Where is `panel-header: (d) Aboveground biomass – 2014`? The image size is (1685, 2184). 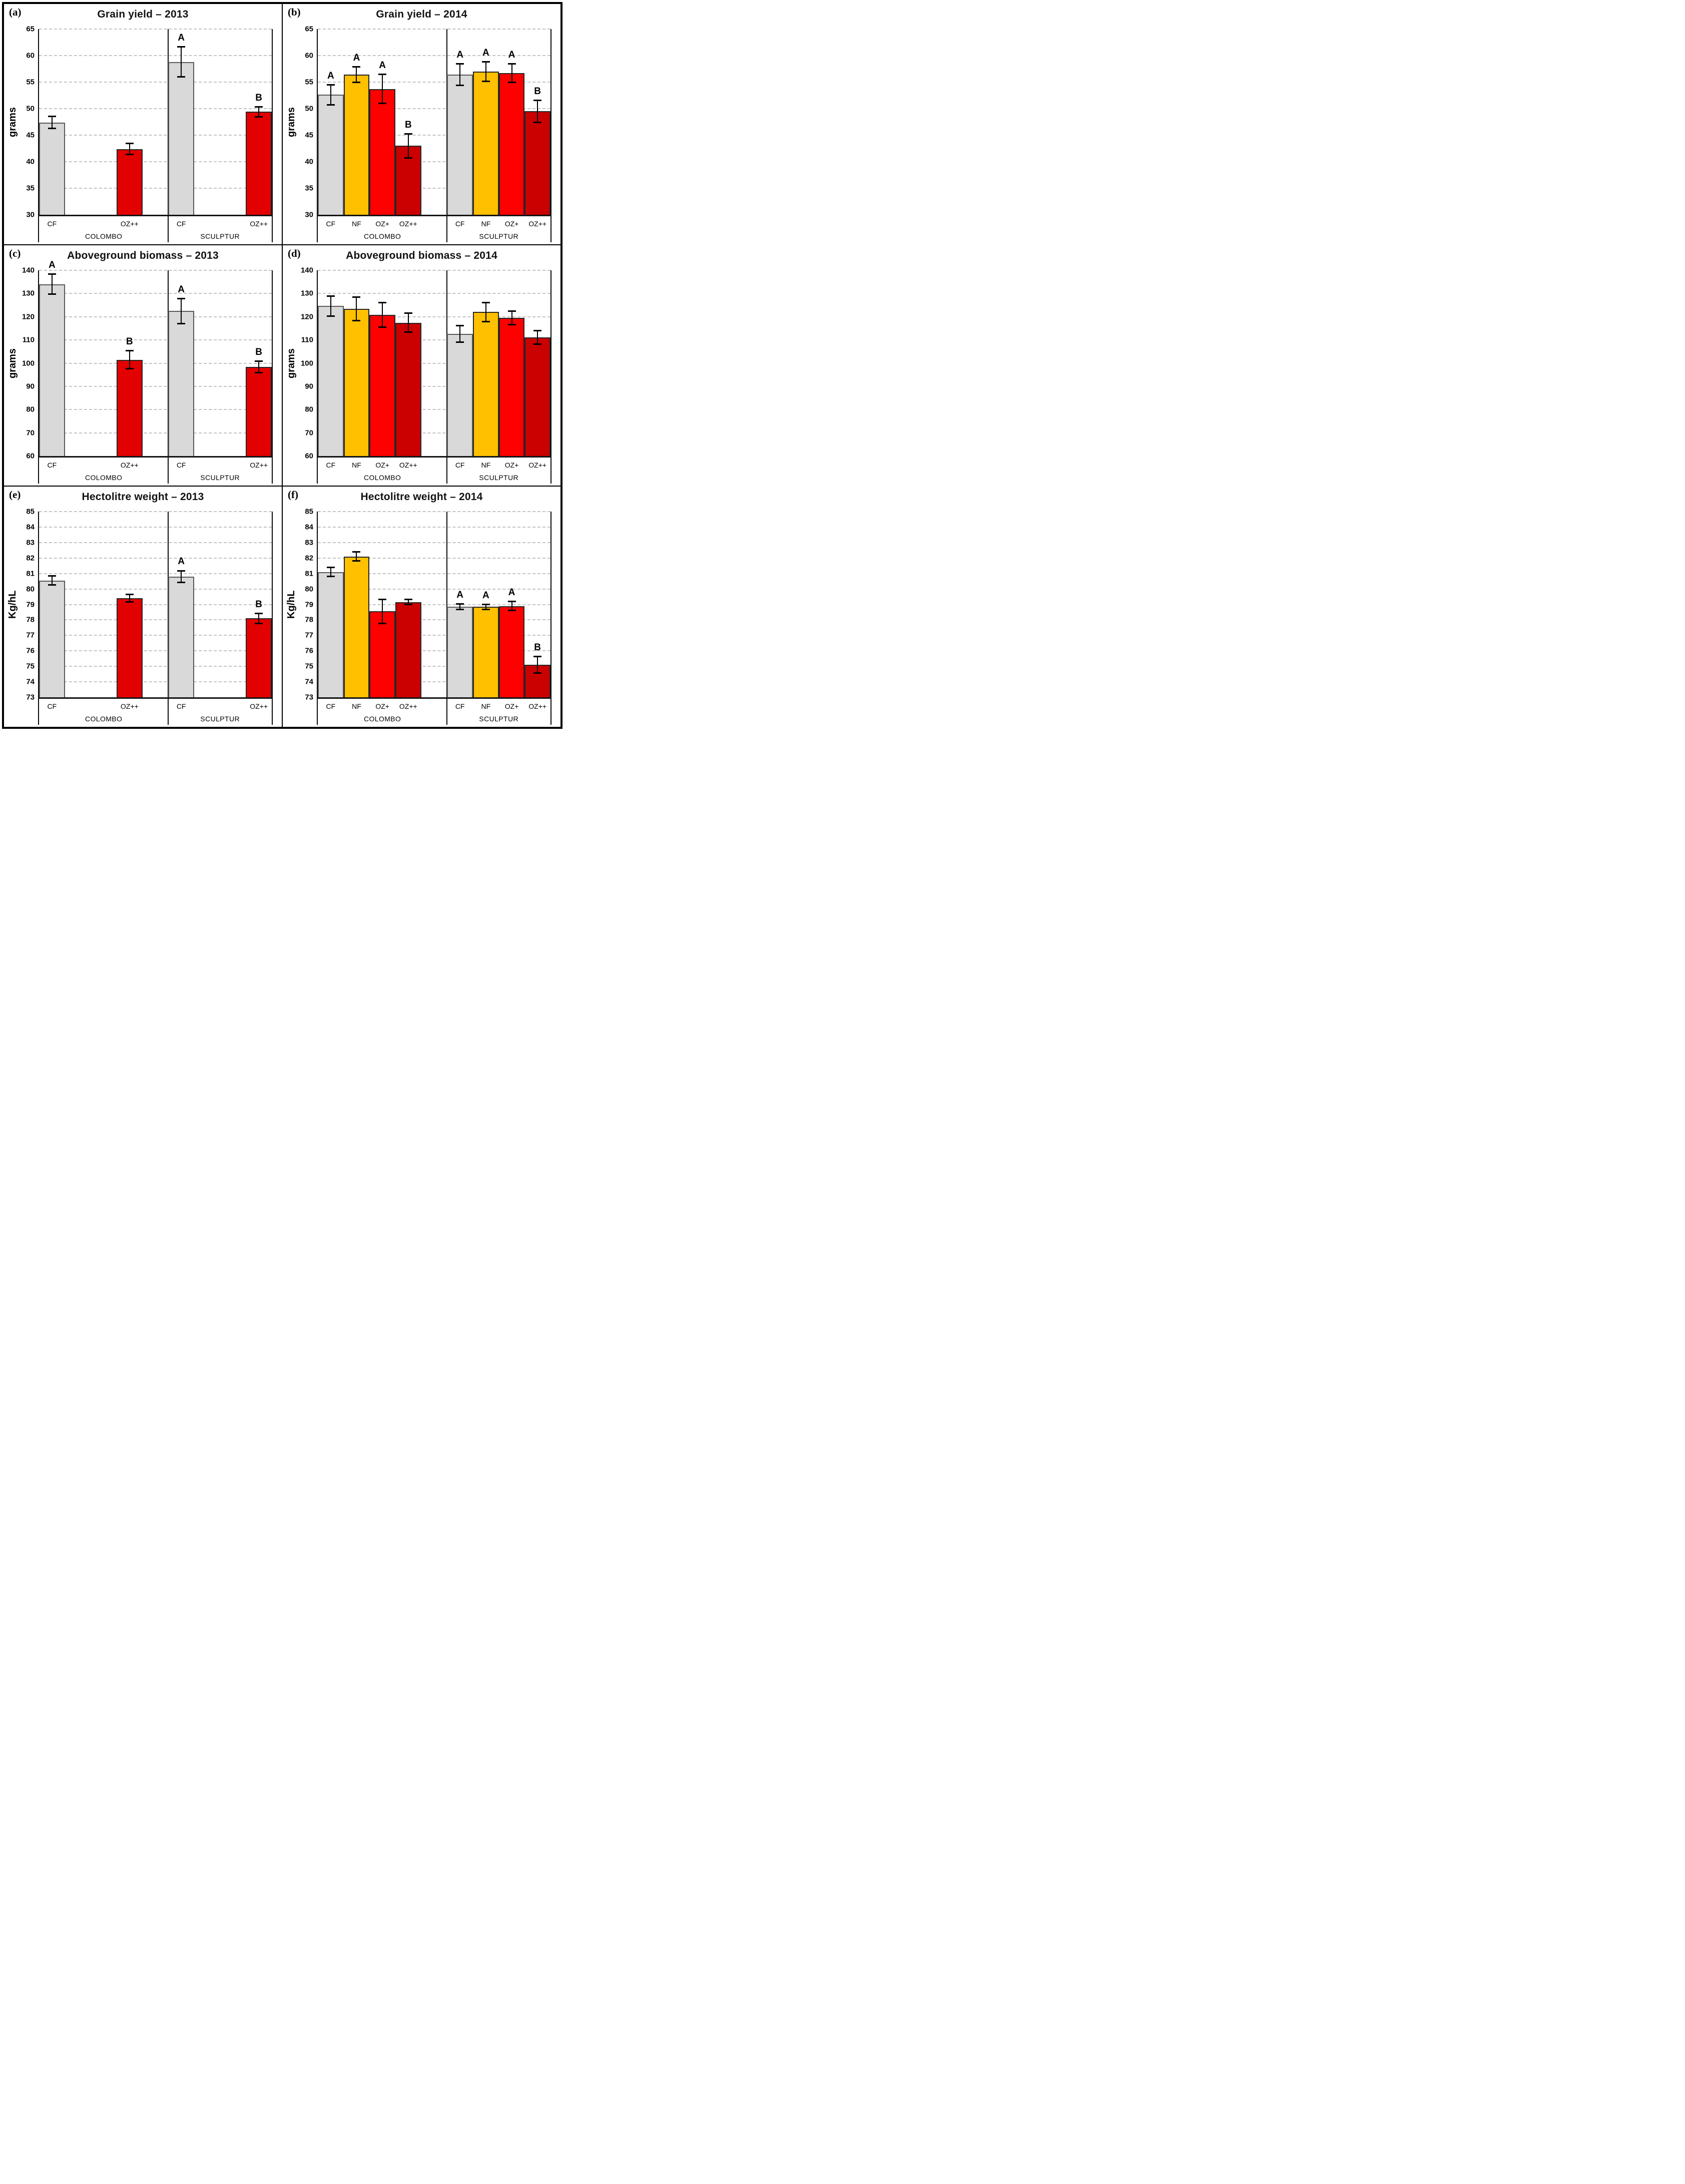 panel-header: (d) Aboveground biomass – 2014 is located at coordinates (421, 256).